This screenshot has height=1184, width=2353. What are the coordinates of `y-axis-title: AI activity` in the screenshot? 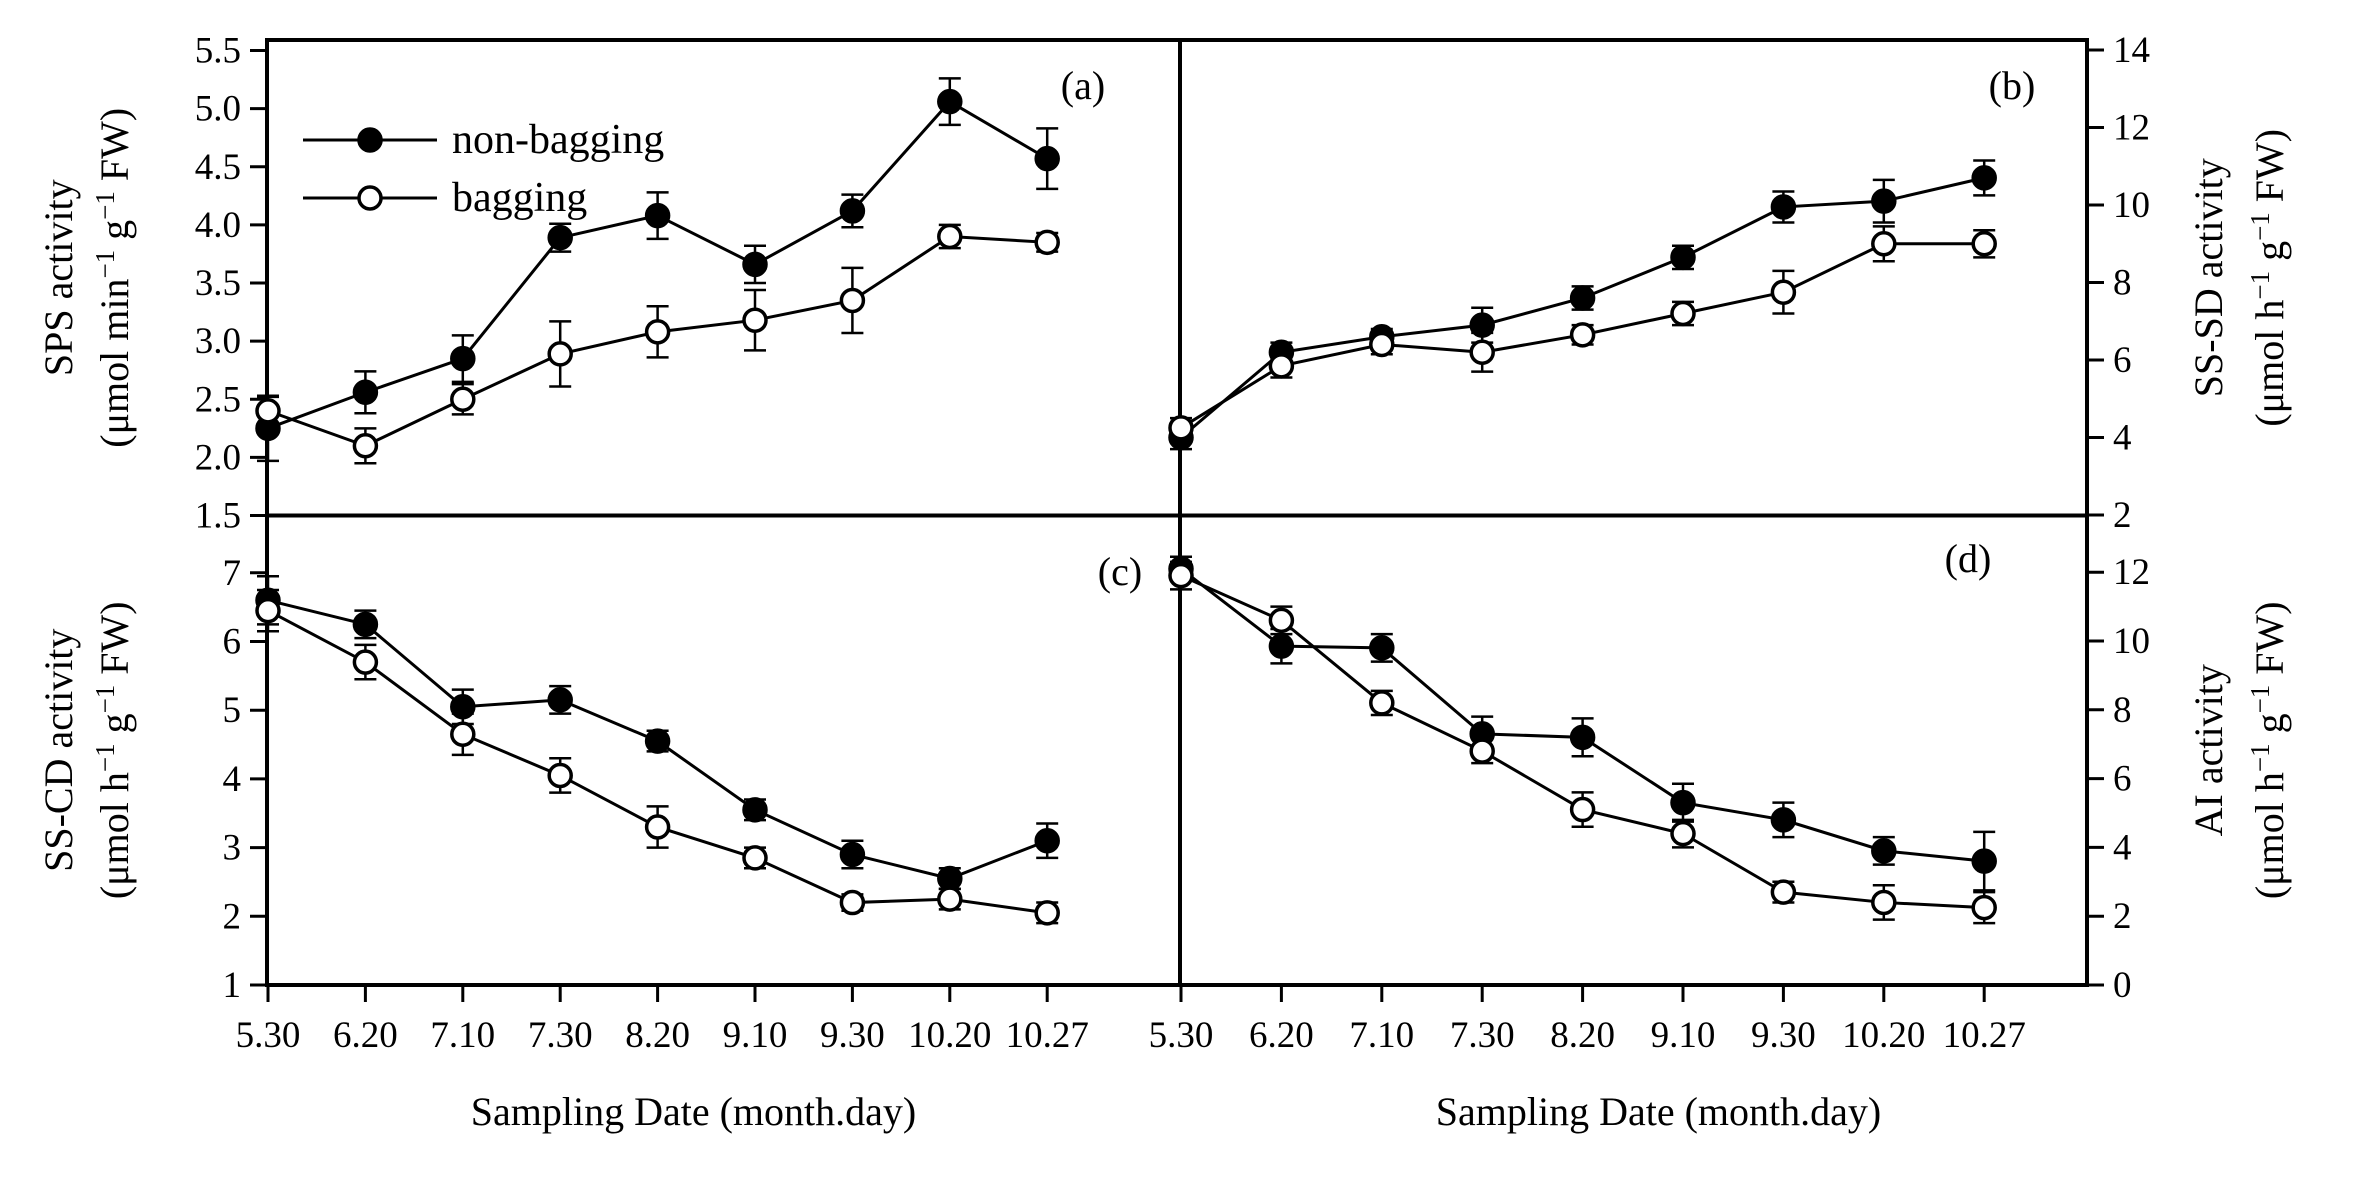 It's located at (2208, 750).